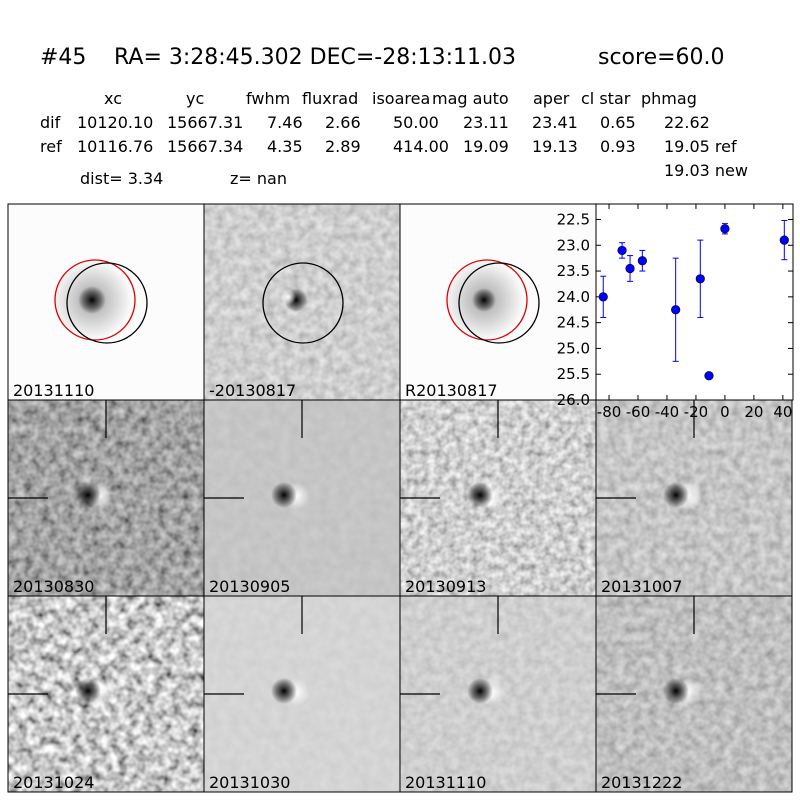 Image resolution: width=800 pixels, height=804 pixels. I want to click on table-cell: 19.09, so click(486, 146).